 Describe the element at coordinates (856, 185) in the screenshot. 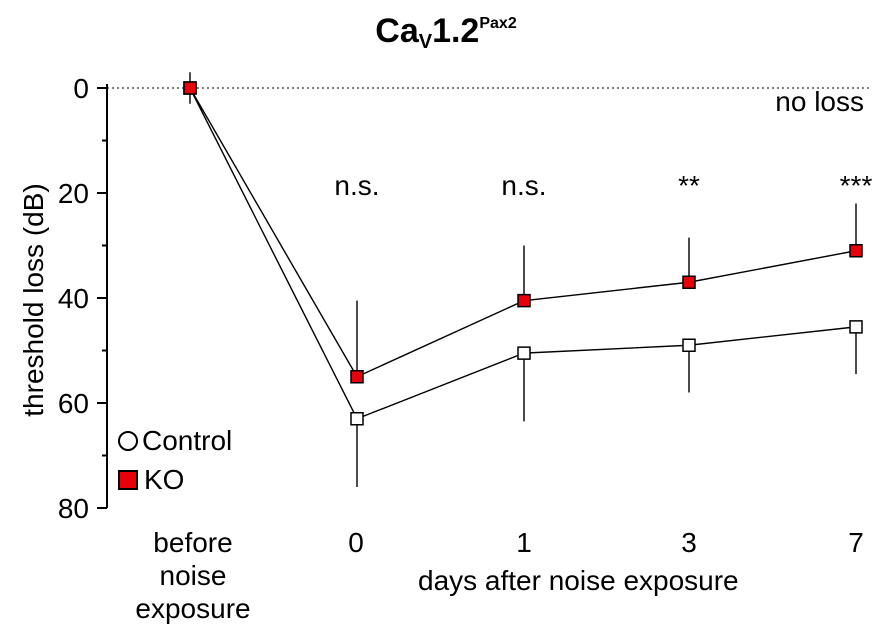

I see `significance-label-day-7: ***` at that location.